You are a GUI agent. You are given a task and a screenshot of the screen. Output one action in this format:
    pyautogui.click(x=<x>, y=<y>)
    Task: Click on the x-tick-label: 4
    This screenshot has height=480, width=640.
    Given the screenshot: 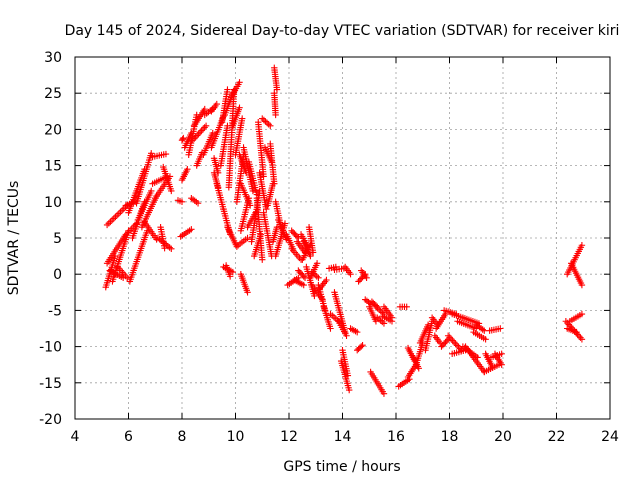 What is the action you would take?
    pyautogui.click(x=75, y=437)
    